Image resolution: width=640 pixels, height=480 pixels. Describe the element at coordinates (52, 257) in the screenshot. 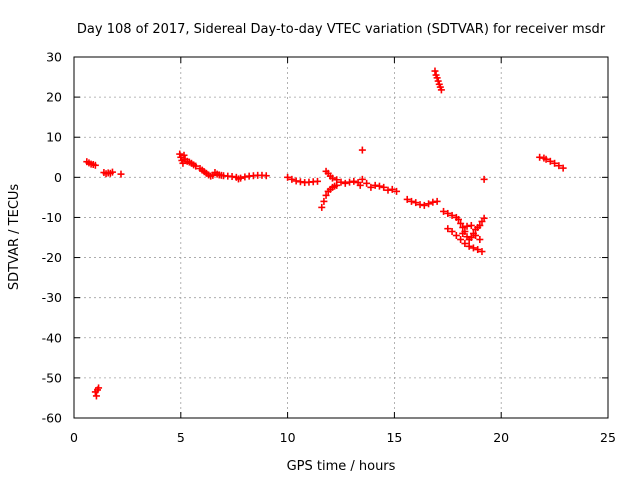

I see `y-tick-label: -20` at that location.